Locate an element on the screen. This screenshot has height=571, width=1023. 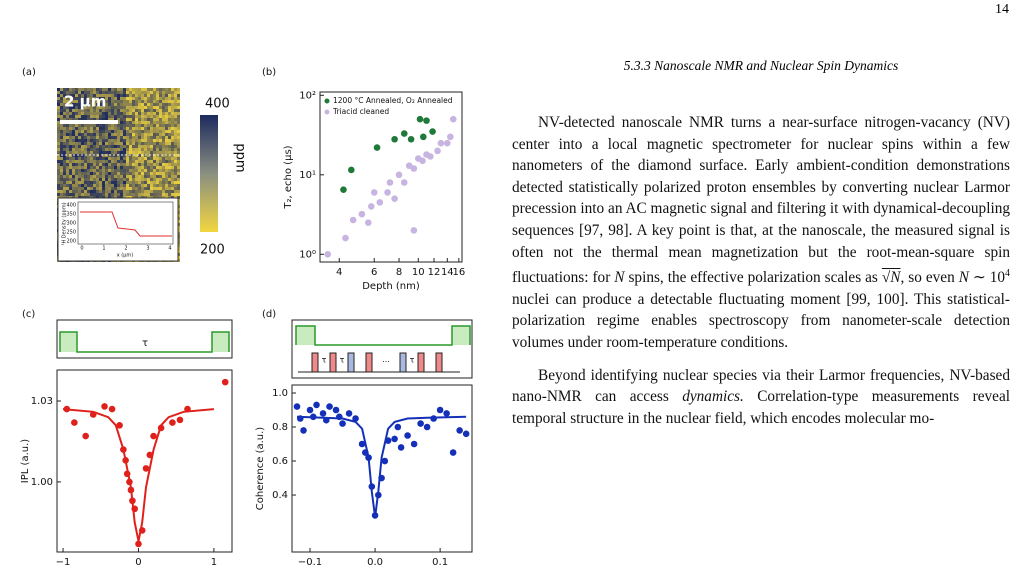
inset-tick: 300 is located at coordinates (71, 224).